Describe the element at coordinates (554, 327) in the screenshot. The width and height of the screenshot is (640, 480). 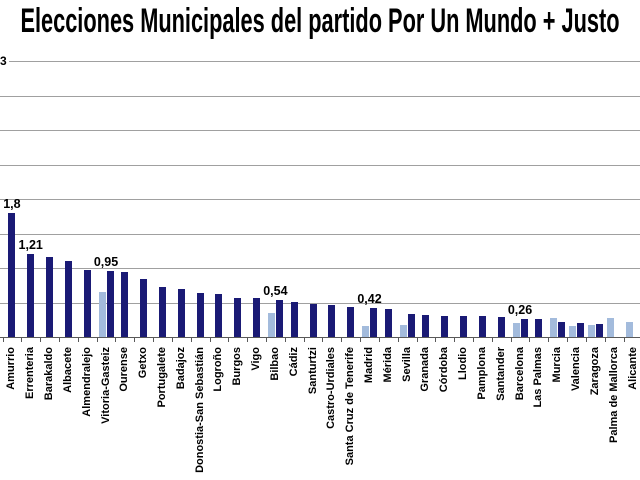
I see `bar-light-Murcia` at that location.